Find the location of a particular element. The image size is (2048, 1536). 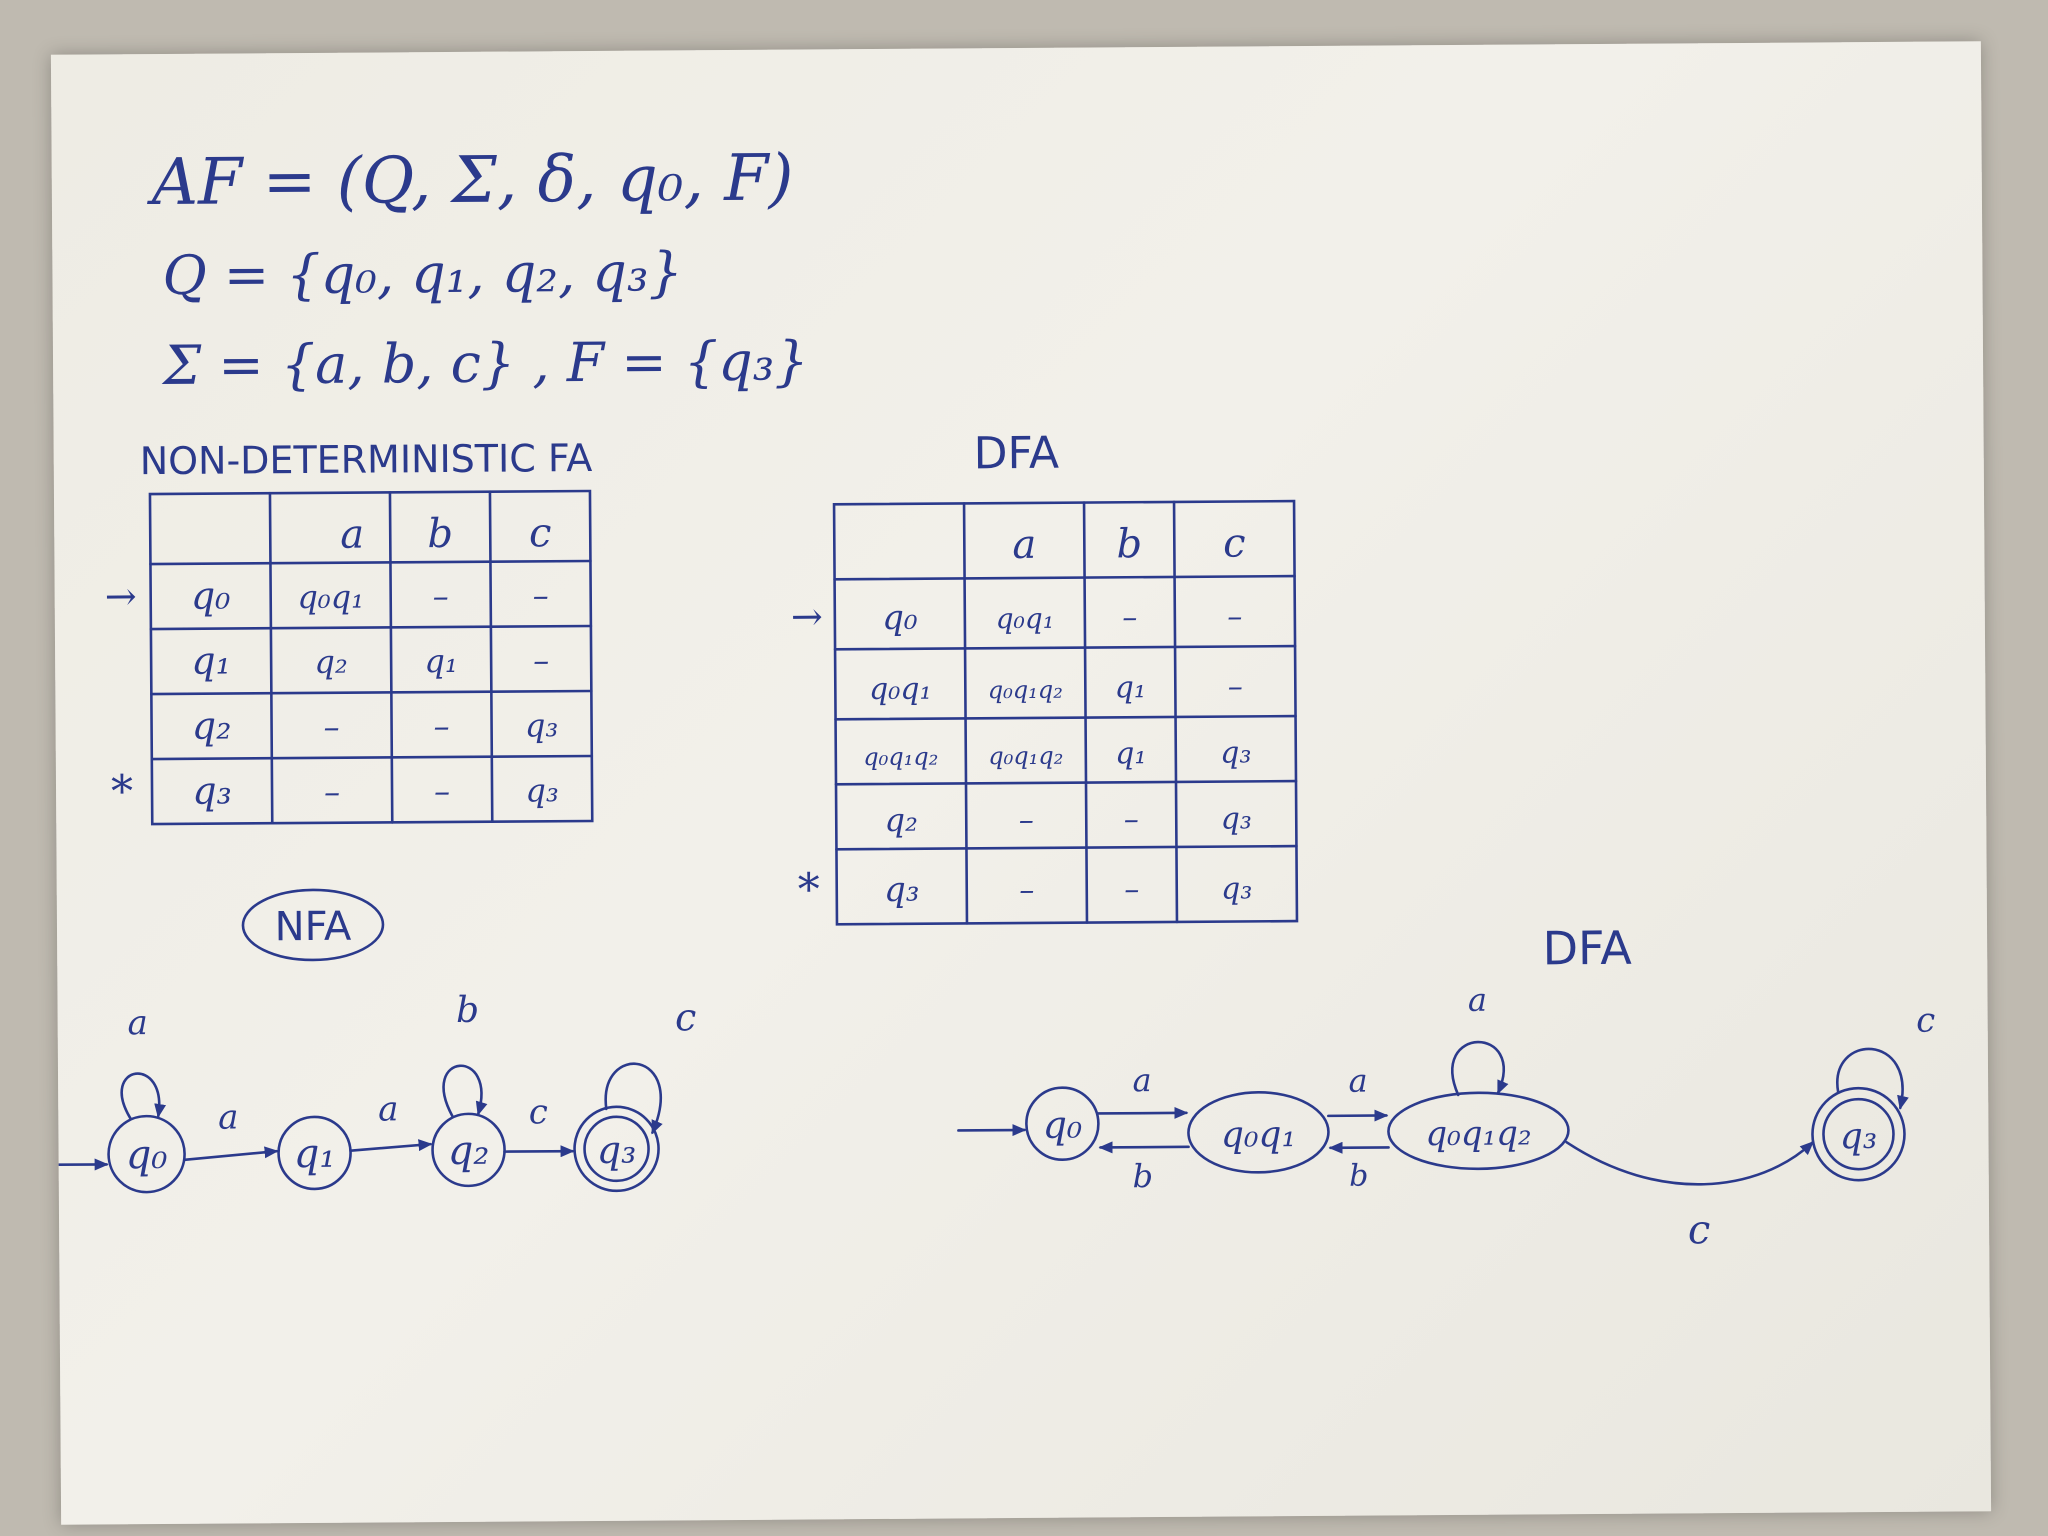

dfa-state-diagram: DFA q₀ q₀q₁ q₀q₁q₂ q₃ a b a b a c c is located at coordinates (1446, 1087).